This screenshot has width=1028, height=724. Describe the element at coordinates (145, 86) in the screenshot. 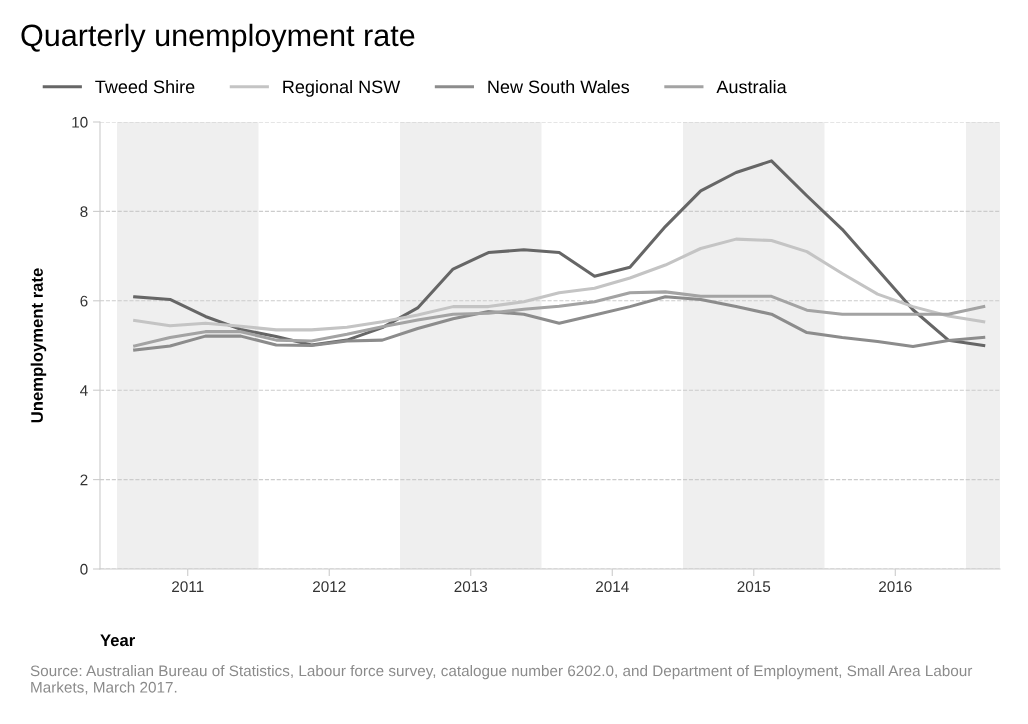

I see `legend-label: Tweed Shire` at that location.